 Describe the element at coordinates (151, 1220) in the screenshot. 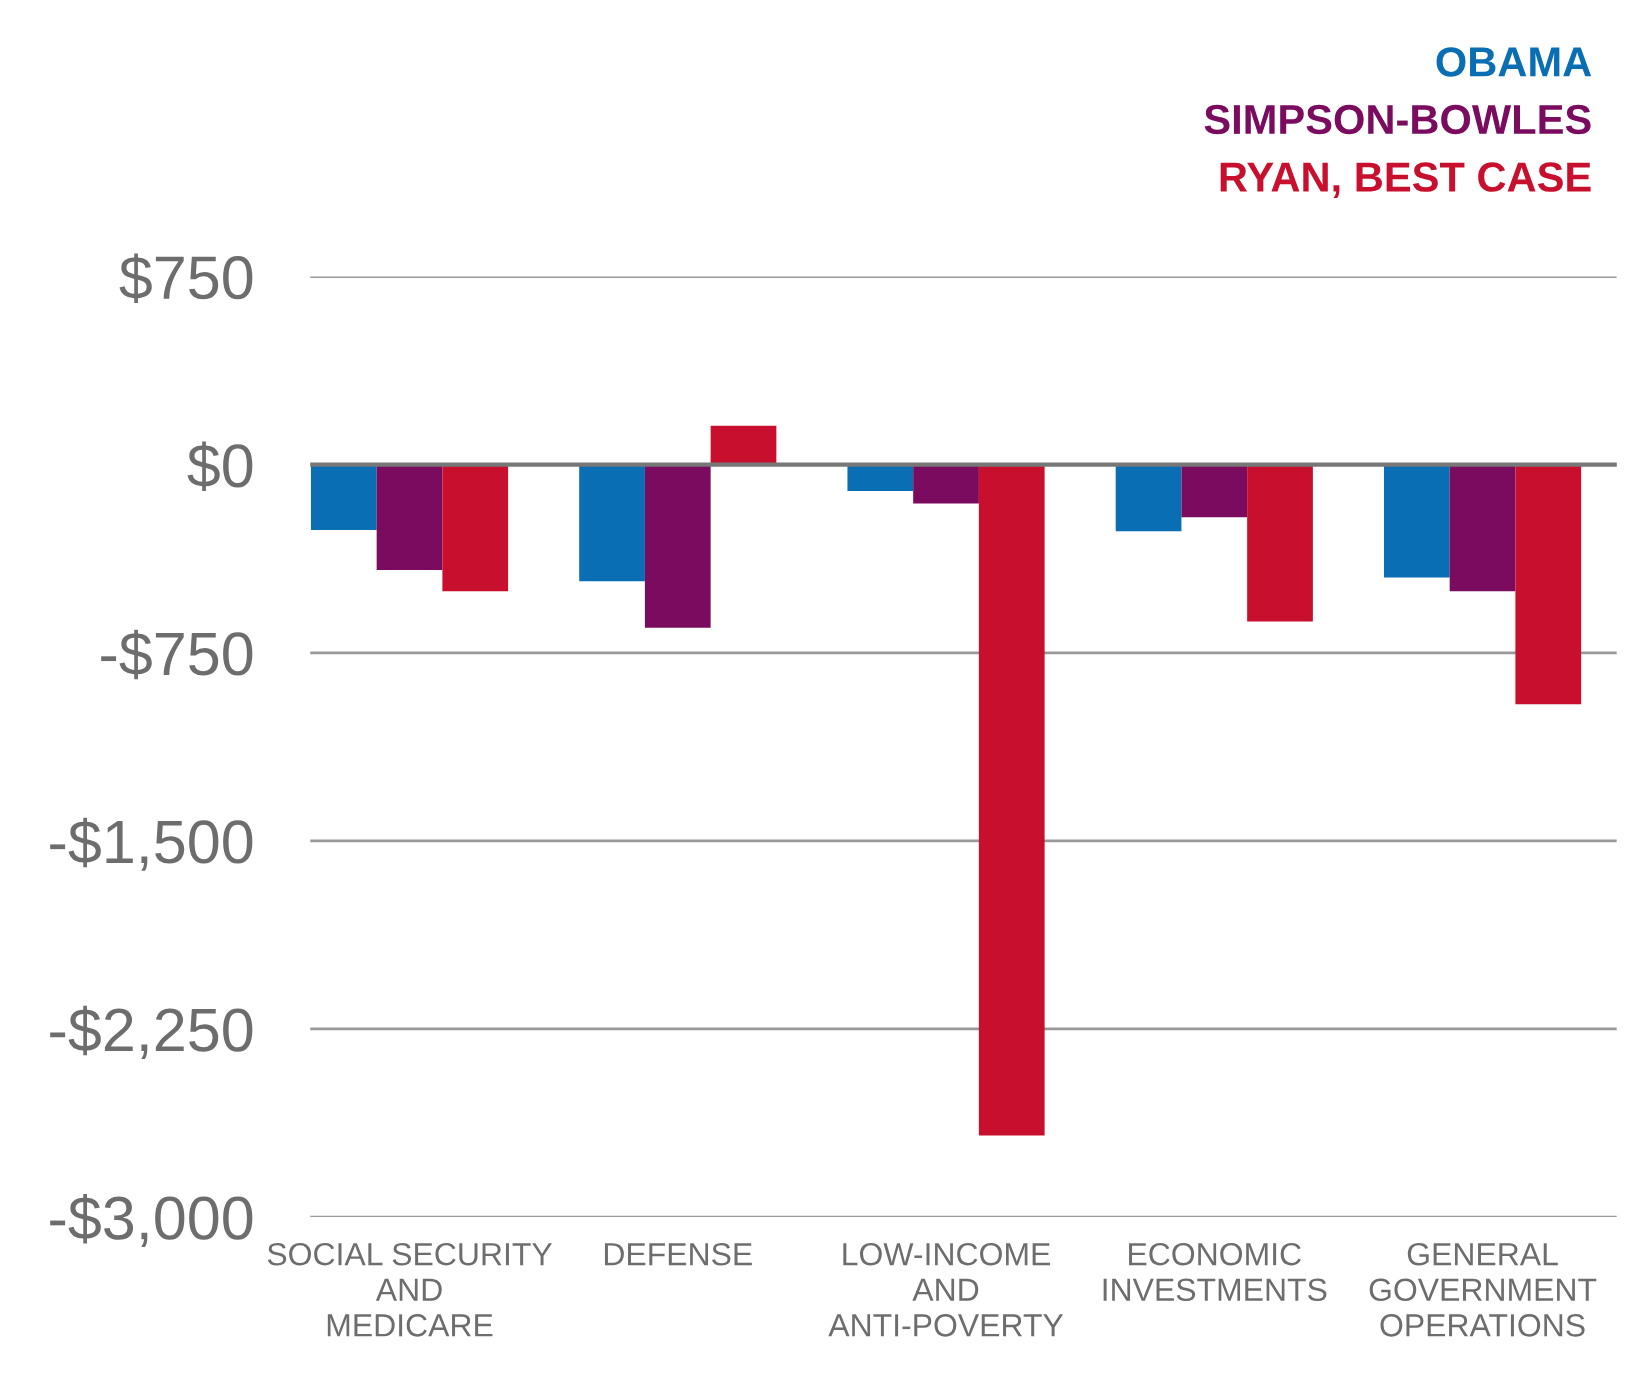

I see `y-tick-label: -$3,000` at that location.